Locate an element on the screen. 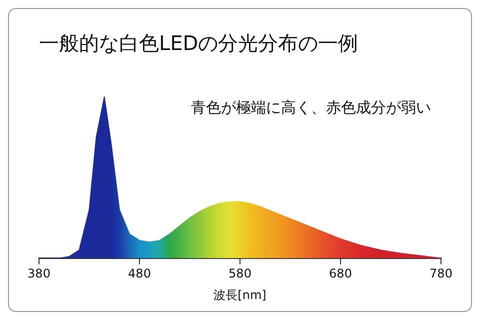 This screenshot has height=320, width=480. x-tick-label: 380 is located at coordinates (39, 273).